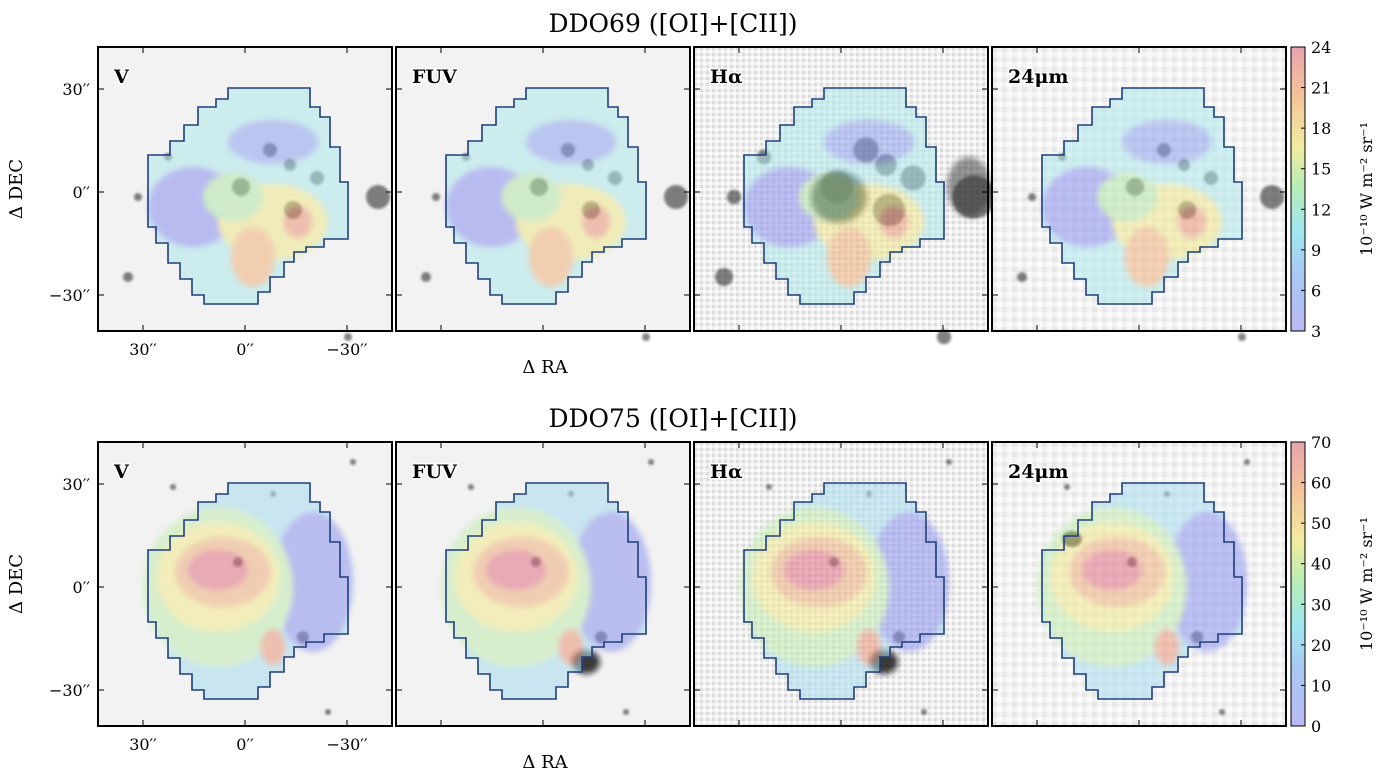  Describe the element at coordinates (1310, 584) in the screenshot. I see `colorbar: 70 60 50 40 30 20 10 0` at that location.